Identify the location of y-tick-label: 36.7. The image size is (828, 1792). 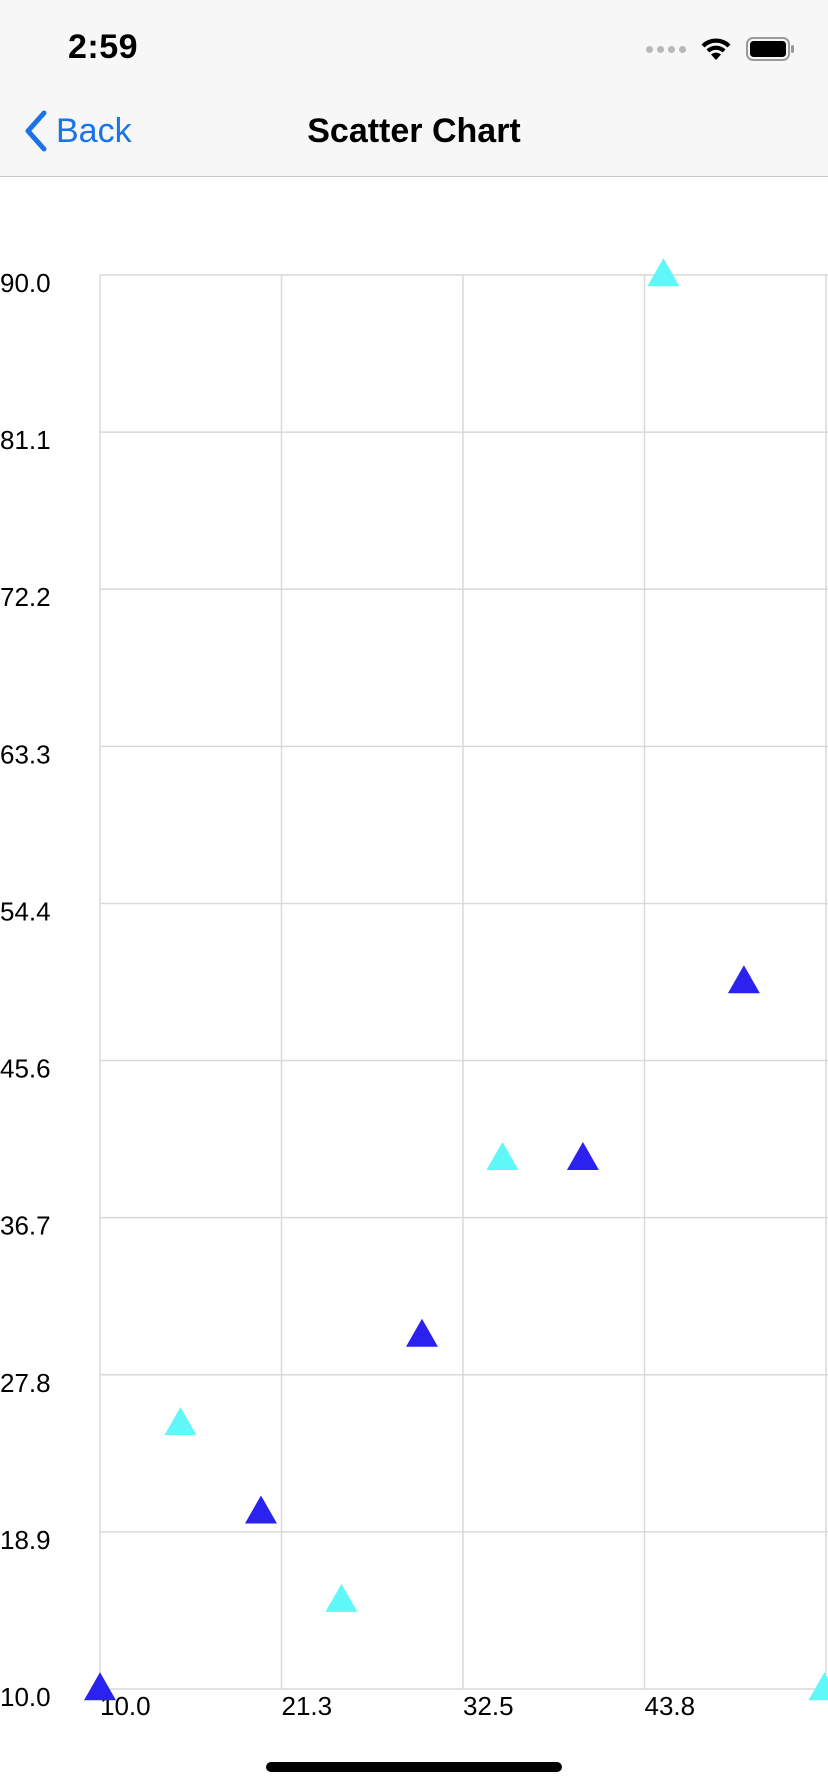
(25, 1226).